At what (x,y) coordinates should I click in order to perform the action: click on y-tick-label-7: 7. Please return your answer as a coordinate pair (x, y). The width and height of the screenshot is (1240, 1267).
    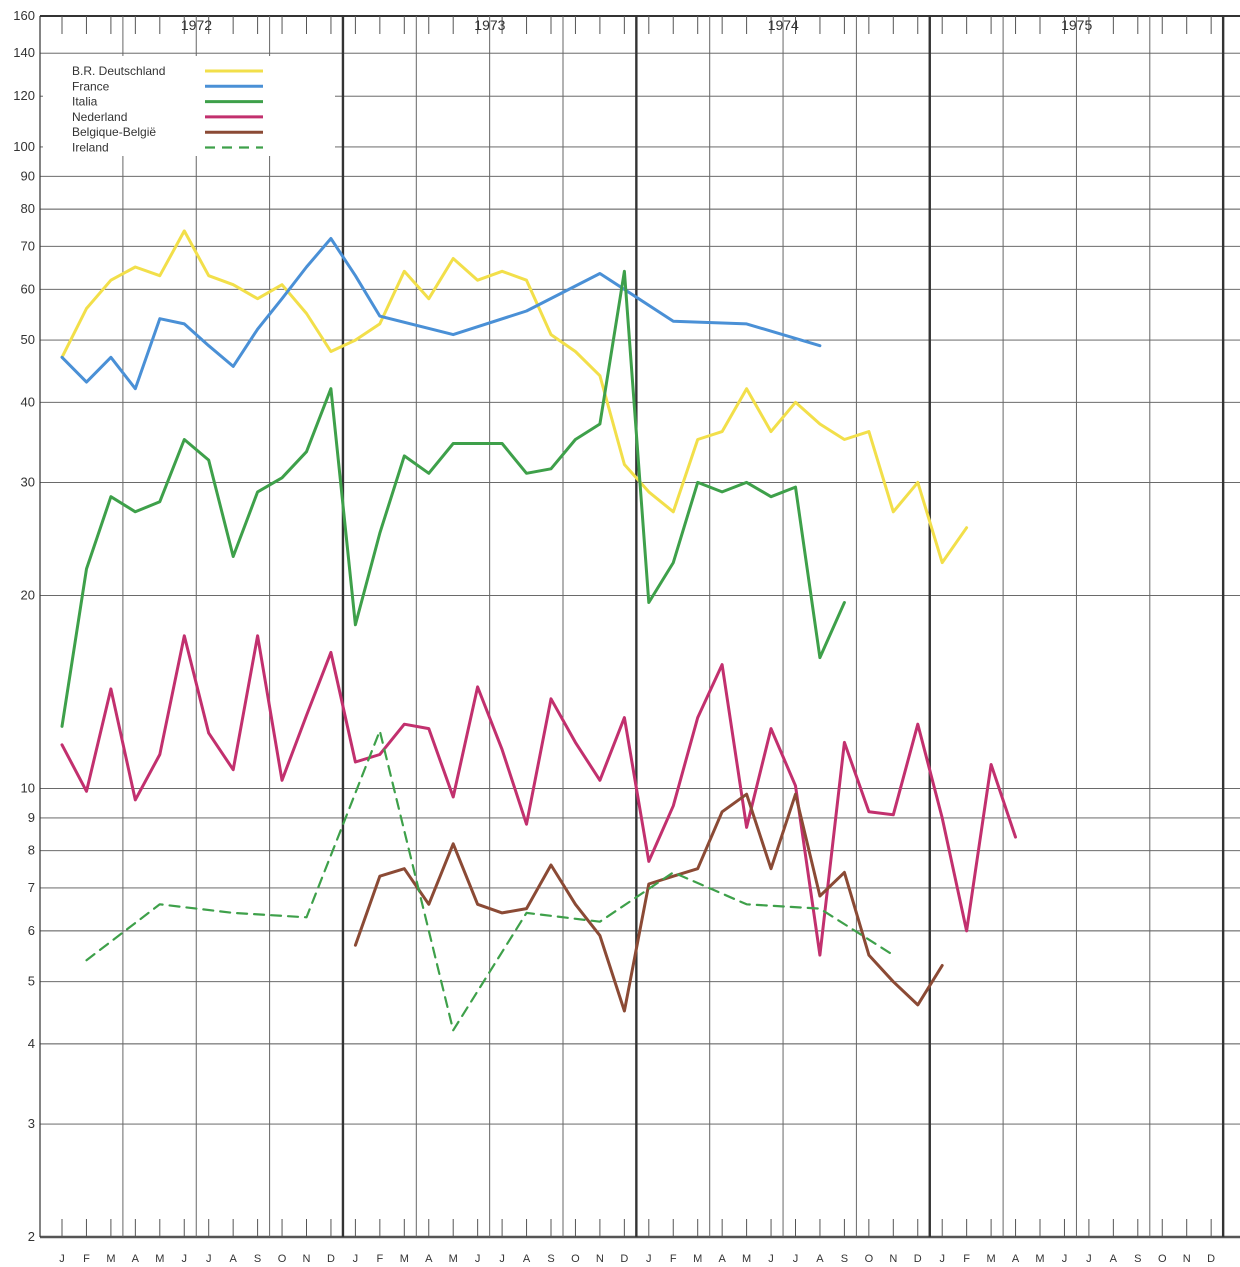
    Looking at the image, I should click on (31, 887).